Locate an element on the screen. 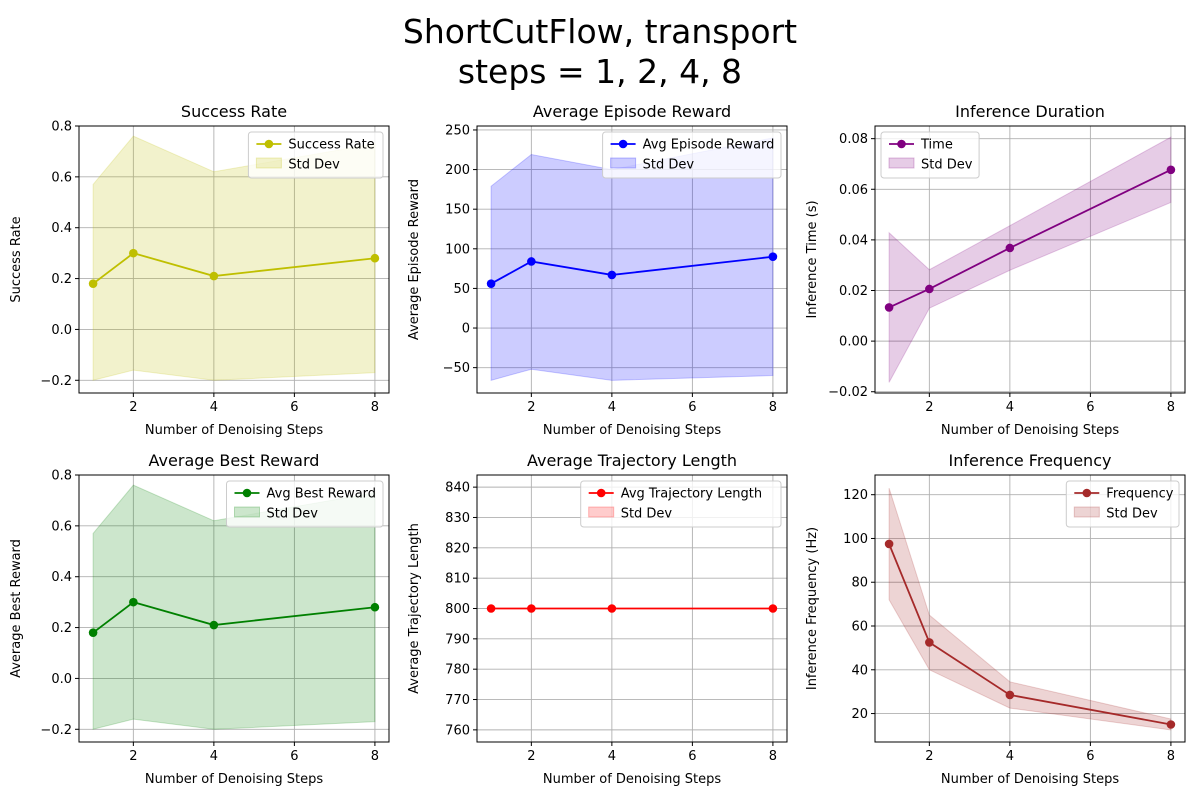 This screenshot has height=800, width=1200. y-tick-label: 830 is located at coordinates (457, 518).